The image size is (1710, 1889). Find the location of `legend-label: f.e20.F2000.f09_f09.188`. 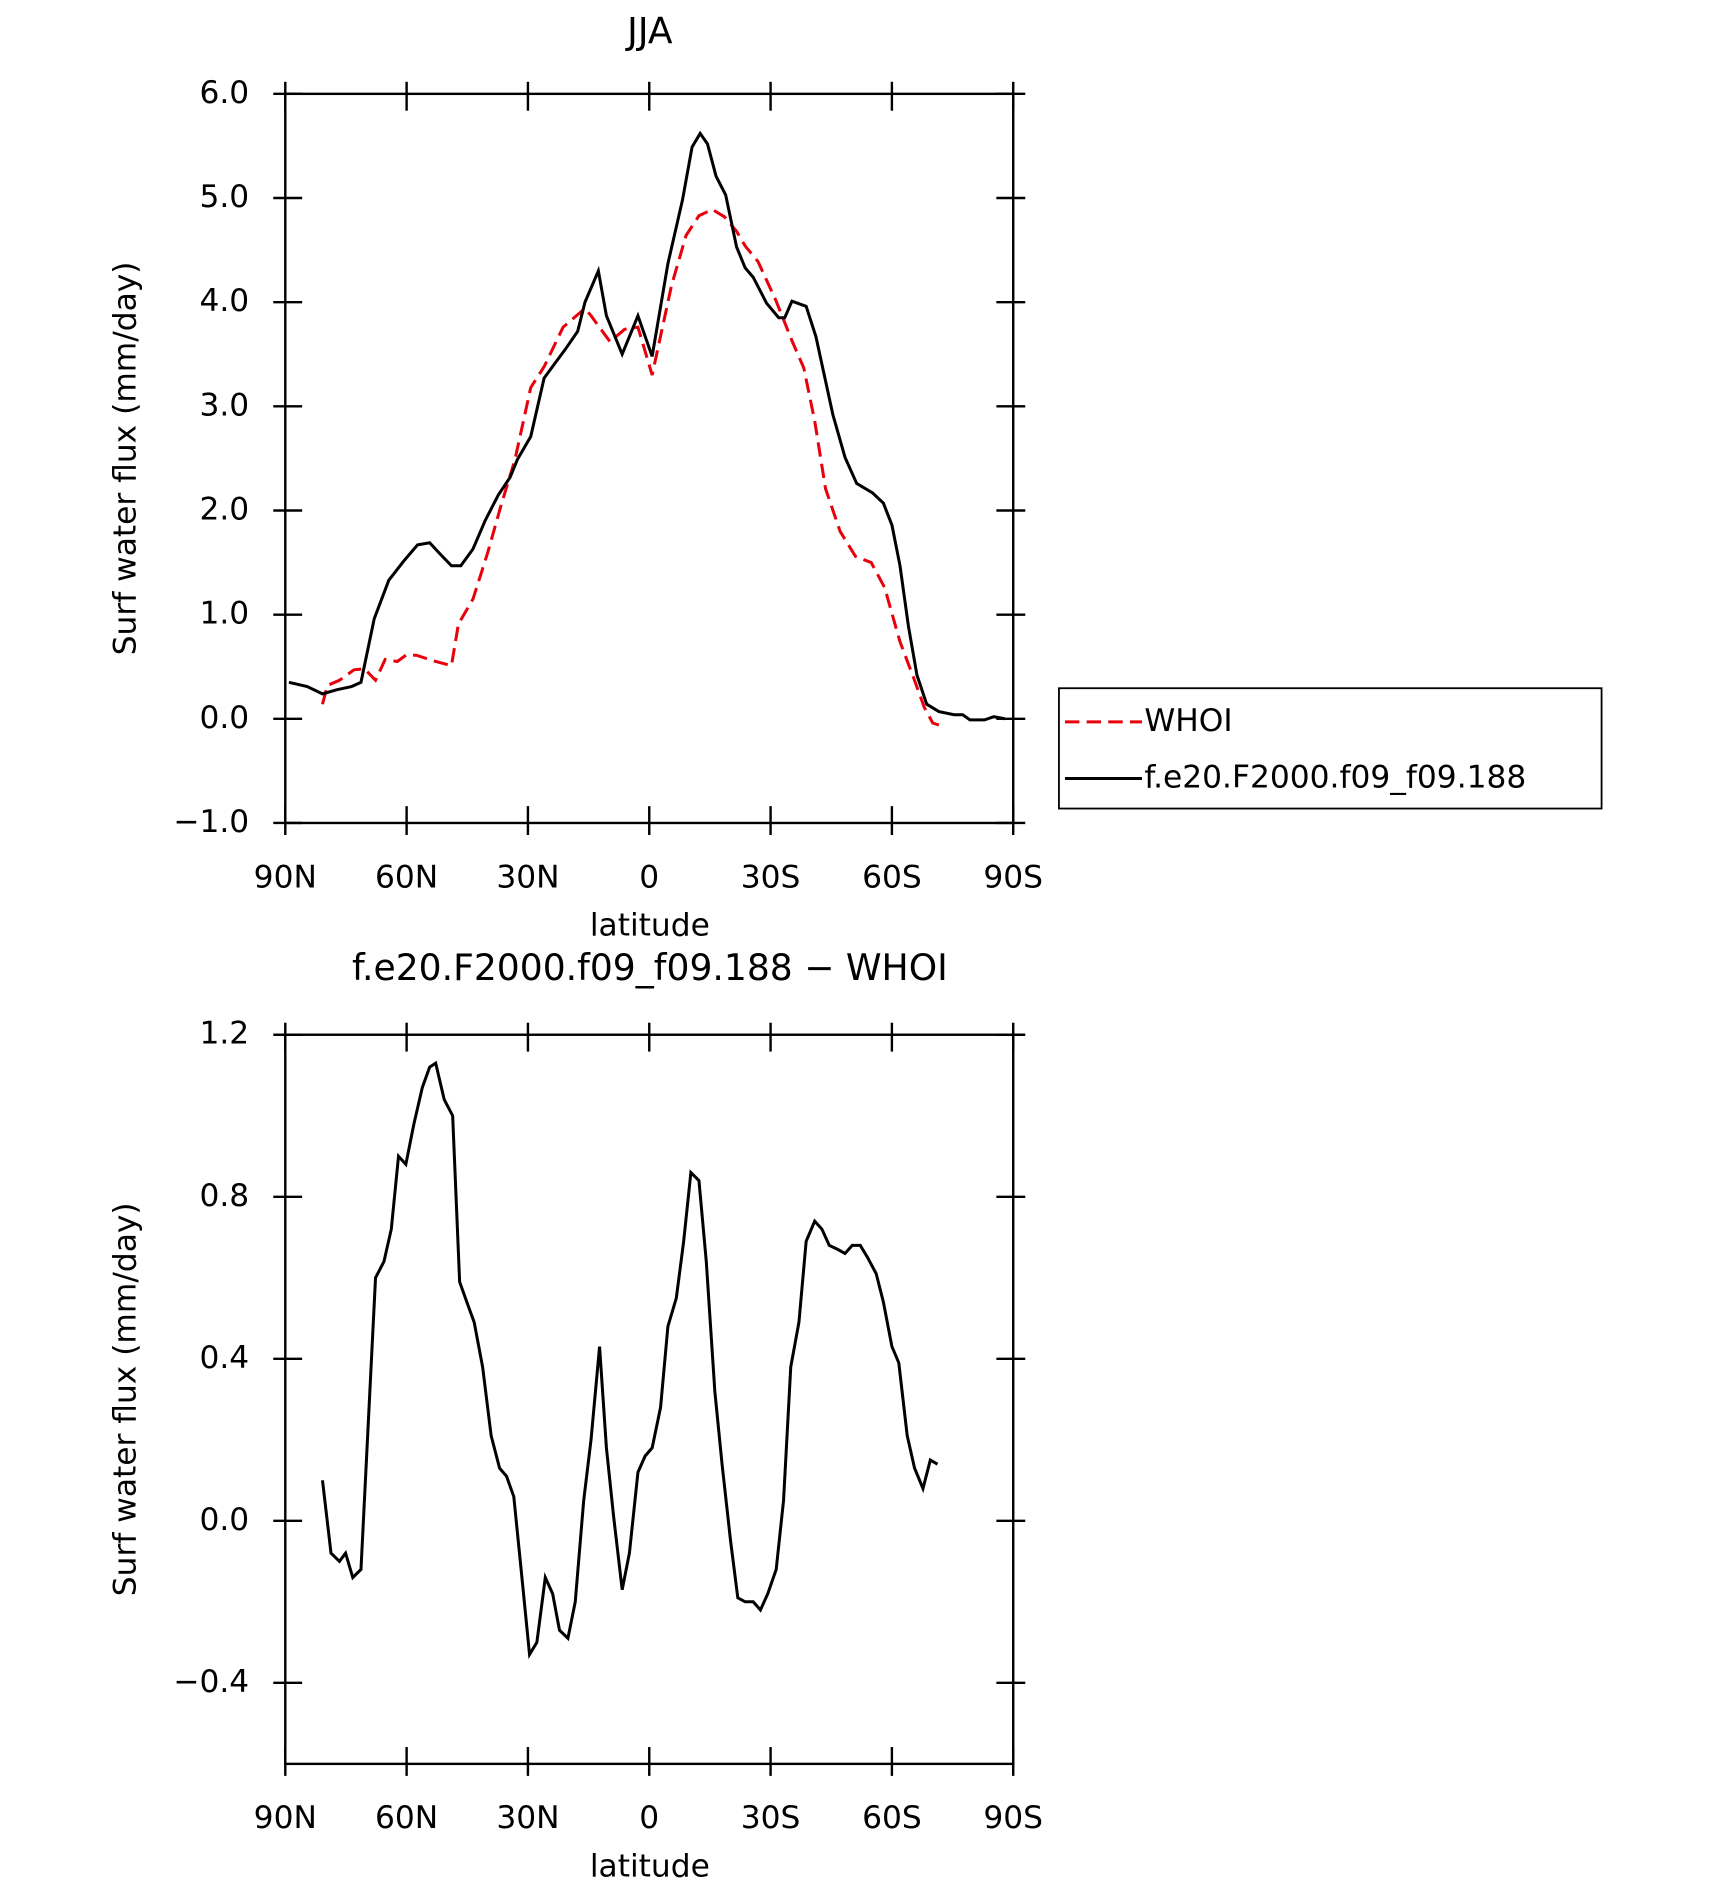

legend-label: f.e20.F2000.f09_f09.188 is located at coordinates (1335, 777).